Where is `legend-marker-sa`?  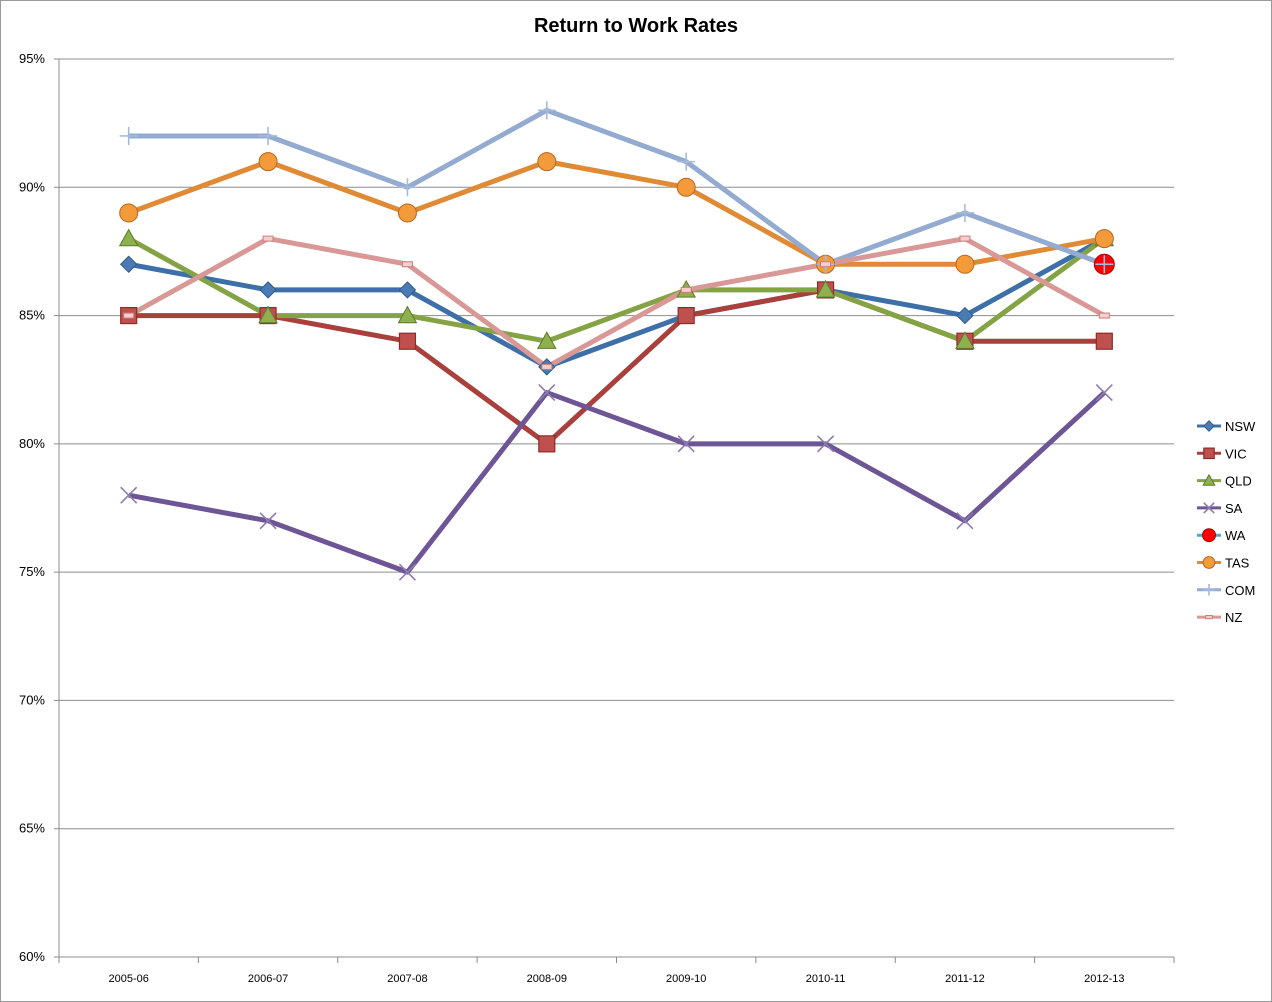 legend-marker-sa is located at coordinates (1209, 508).